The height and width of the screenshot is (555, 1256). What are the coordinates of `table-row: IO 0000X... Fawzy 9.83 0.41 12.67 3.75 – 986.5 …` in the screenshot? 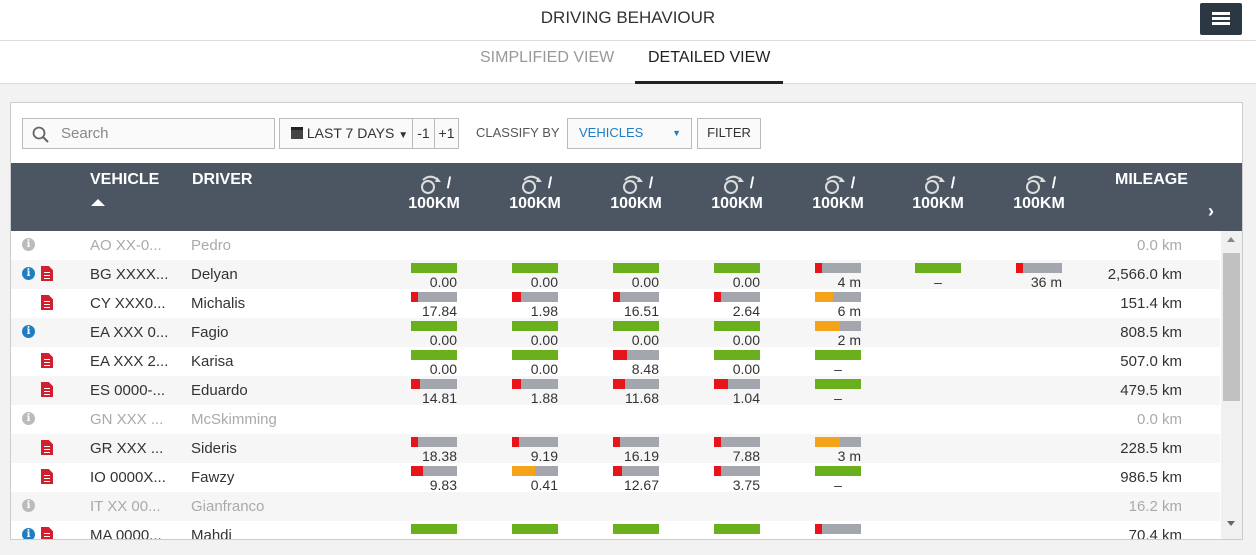 It's located at (615, 478).